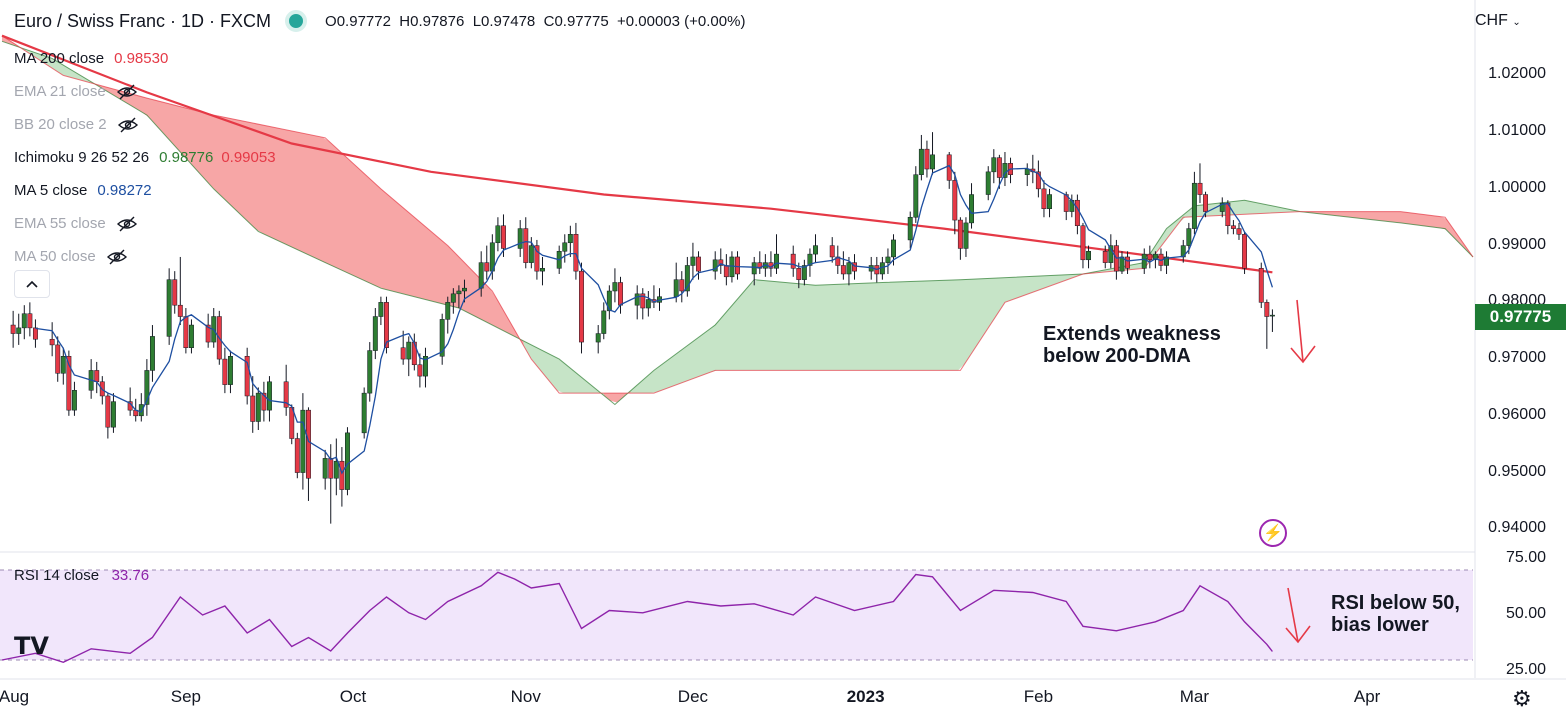  I want to click on tradingview-logo: TV, so click(31, 646).